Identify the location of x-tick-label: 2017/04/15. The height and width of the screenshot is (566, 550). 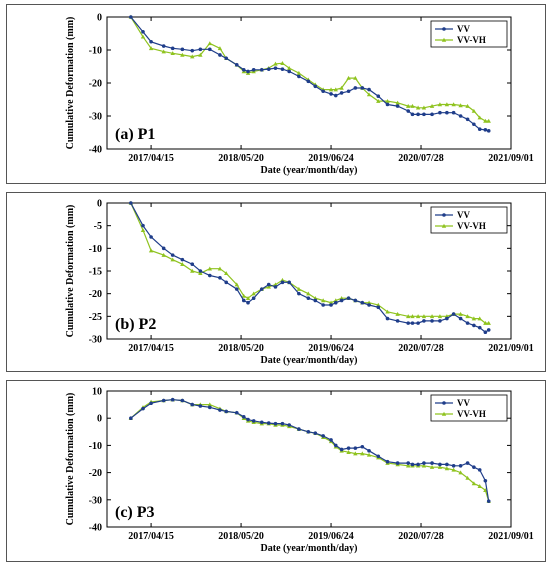
(151, 348).